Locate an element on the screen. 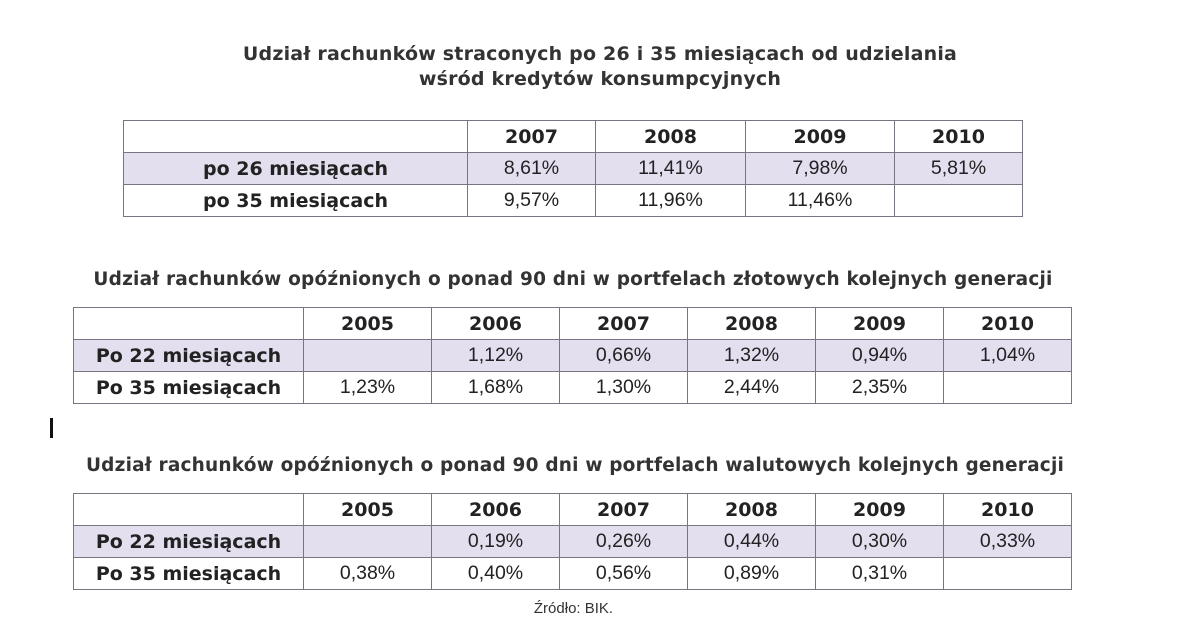 The image size is (1200, 643). value-cell: 1,04% is located at coordinates (1007, 355).